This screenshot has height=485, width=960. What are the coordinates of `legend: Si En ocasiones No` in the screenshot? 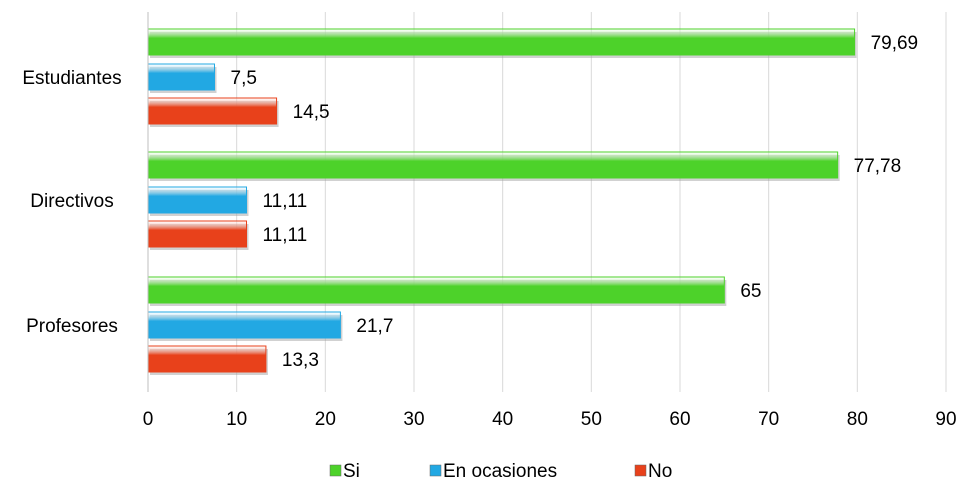 It's located at (500, 471).